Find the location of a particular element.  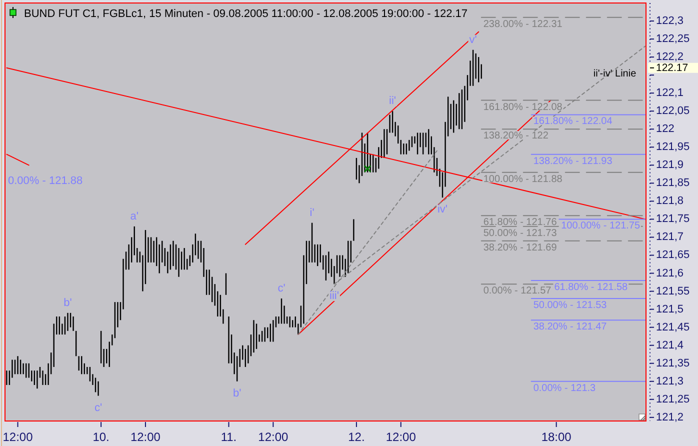

y-tick-label: 122.17 is located at coordinates (672, 68).